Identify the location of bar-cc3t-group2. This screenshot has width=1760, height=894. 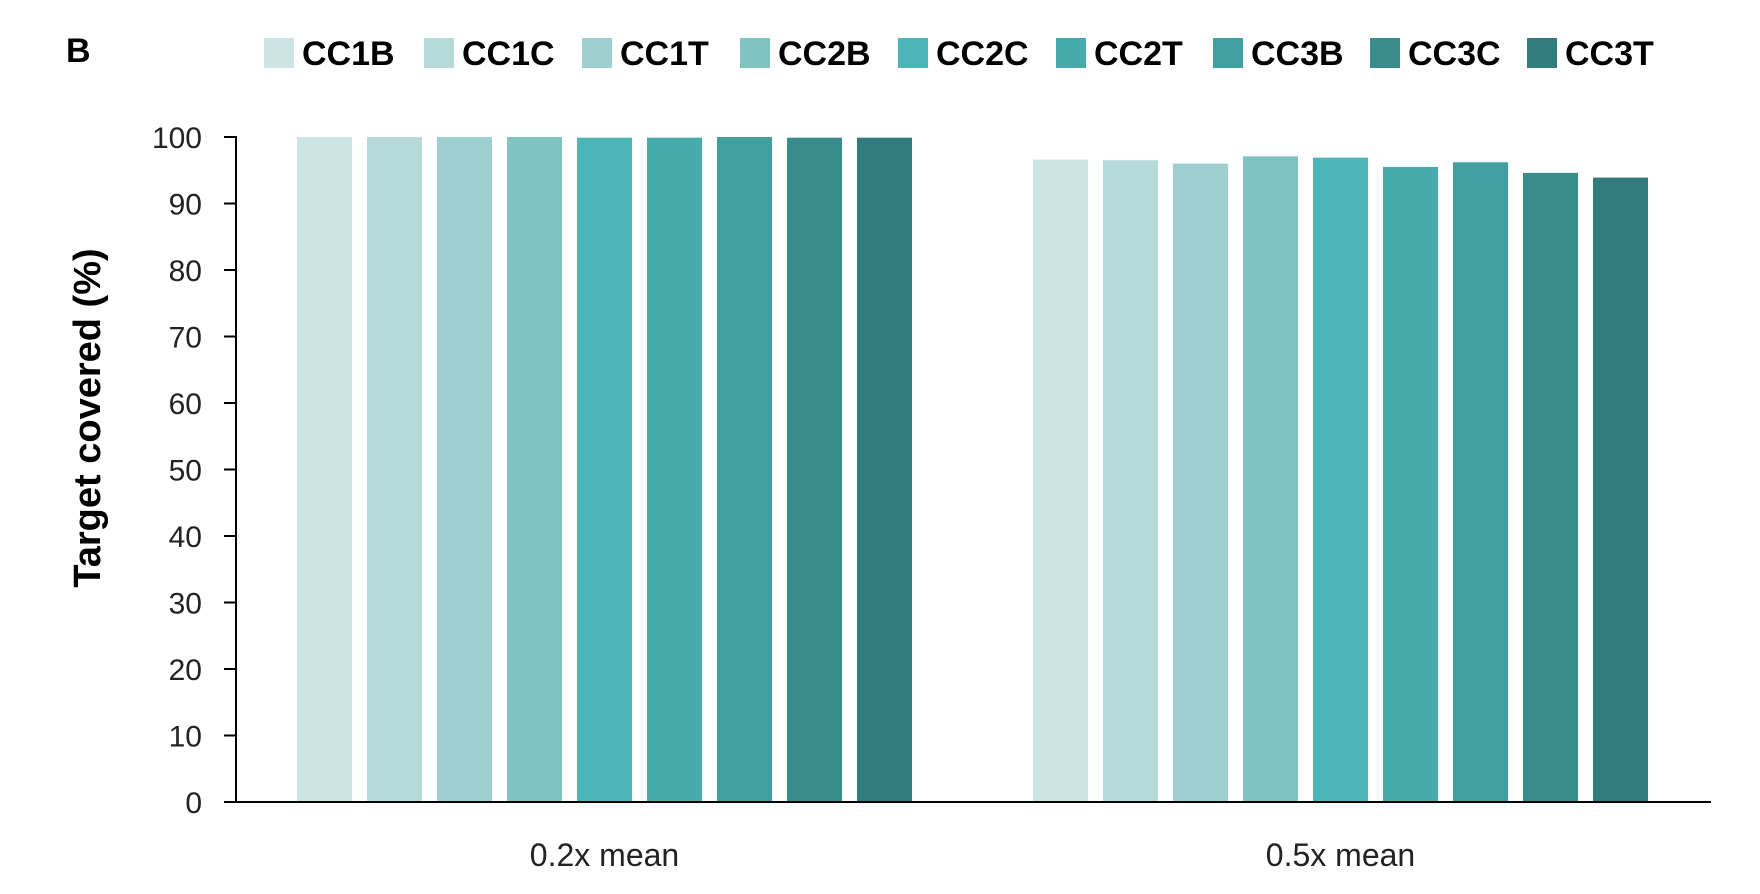
(1620, 489).